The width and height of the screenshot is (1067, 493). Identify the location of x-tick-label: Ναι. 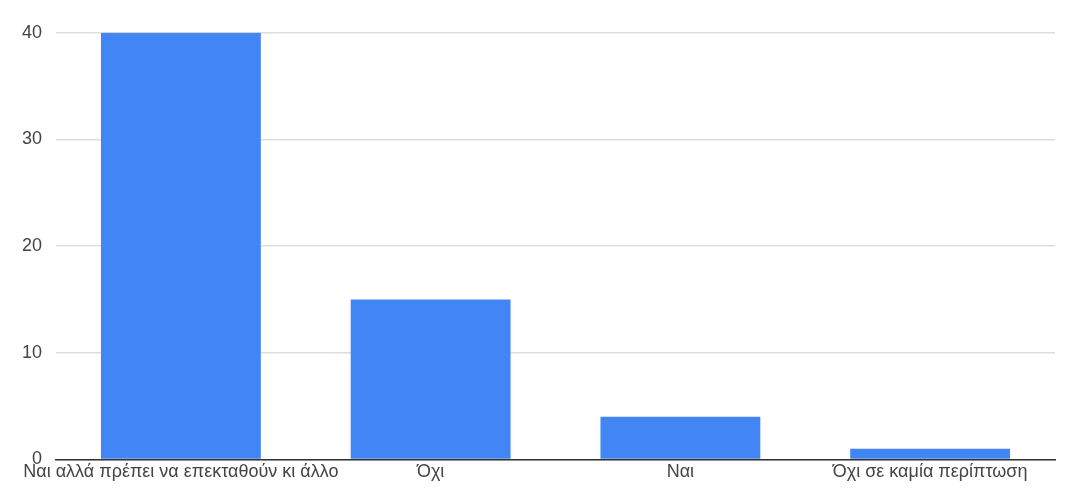
(680, 471).